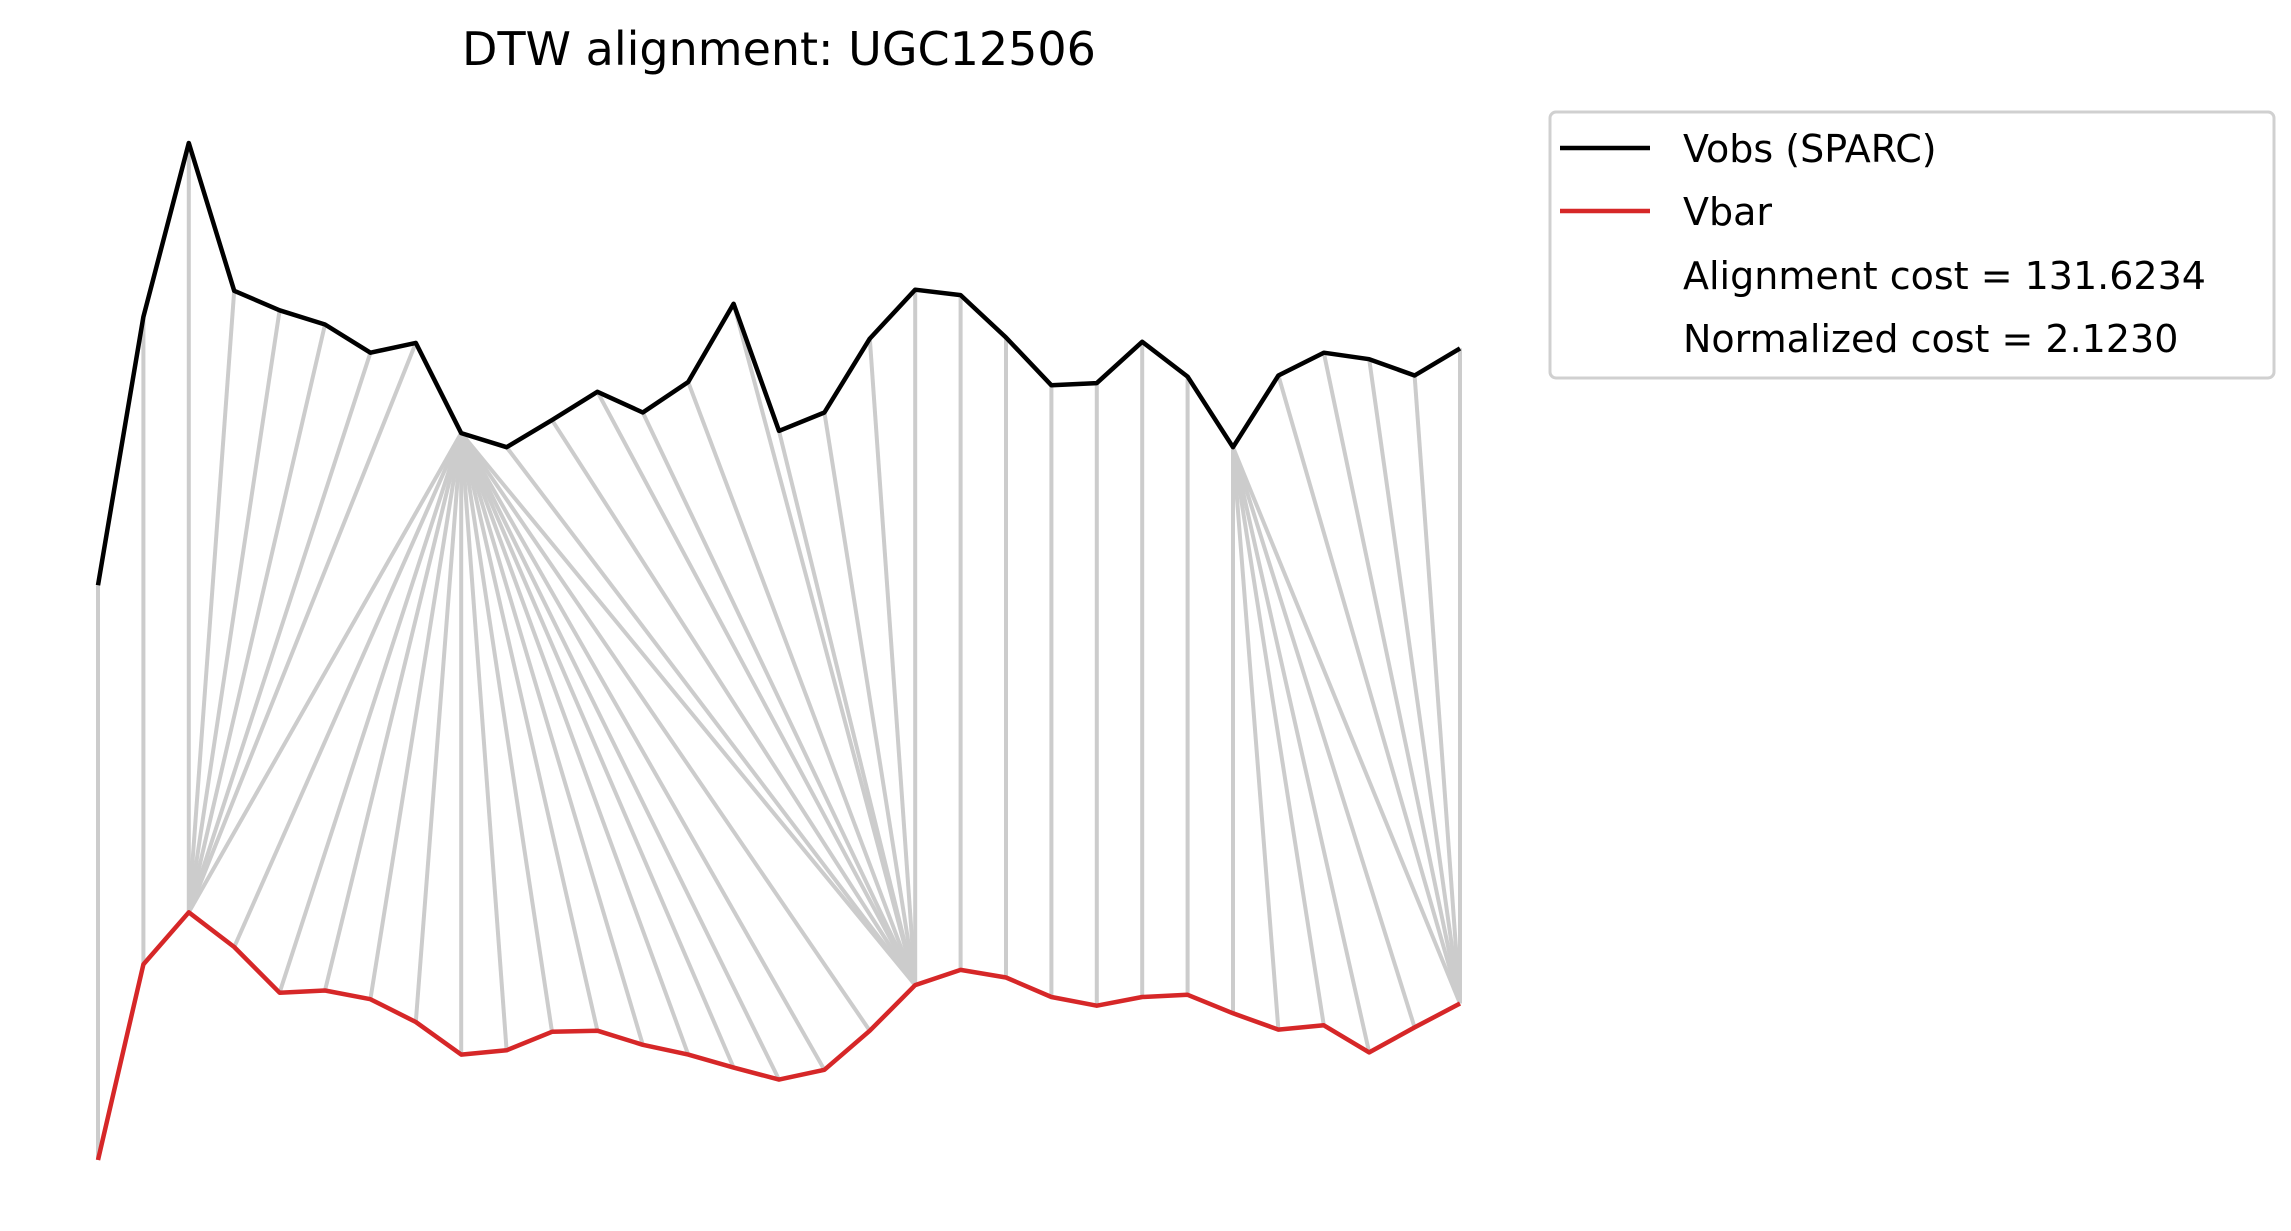 This screenshot has width=2291, height=1231. I want to click on legend-frame, so click(1912, 245).